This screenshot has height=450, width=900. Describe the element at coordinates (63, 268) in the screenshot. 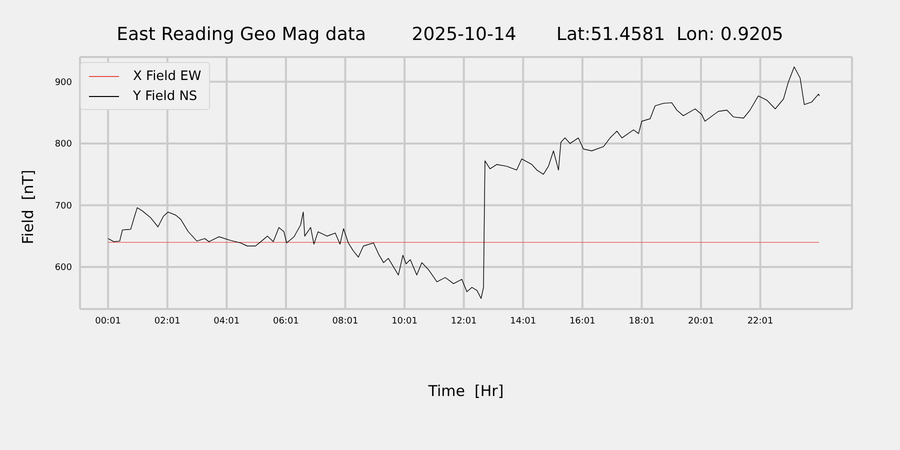

I see `y-tick-label: 600` at that location.